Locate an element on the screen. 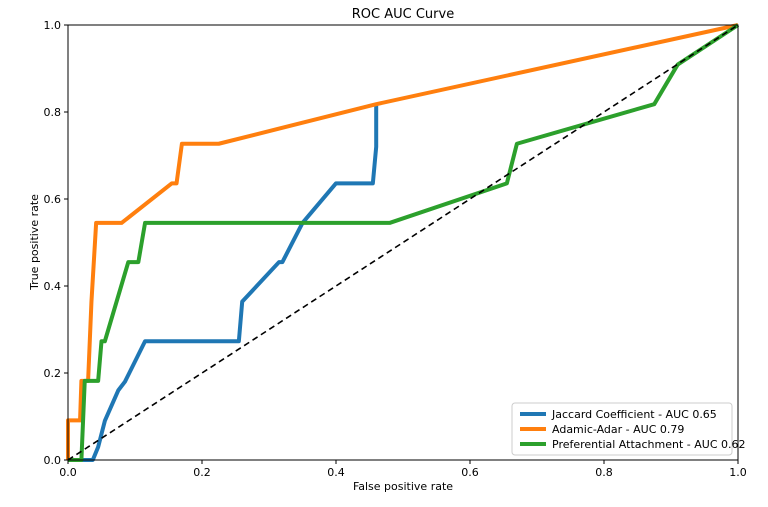 The width and height of the screenshot is (768, 507). y-tick-label: 1.0 is located at coordinates (53, 25).